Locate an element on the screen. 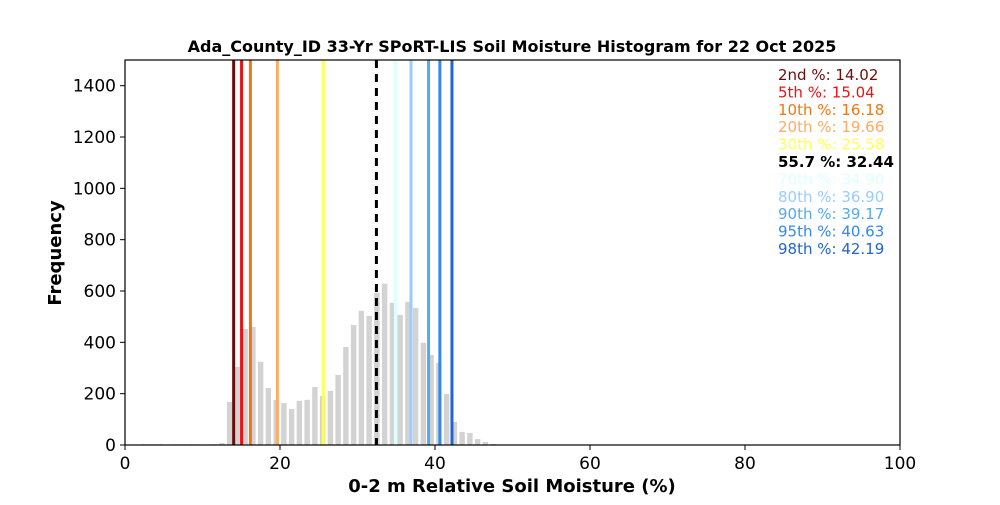 The width and height of the screenshot is (1000, 505). legend-entry: 80th %: 36.90 is located at coordinates (831, 197).